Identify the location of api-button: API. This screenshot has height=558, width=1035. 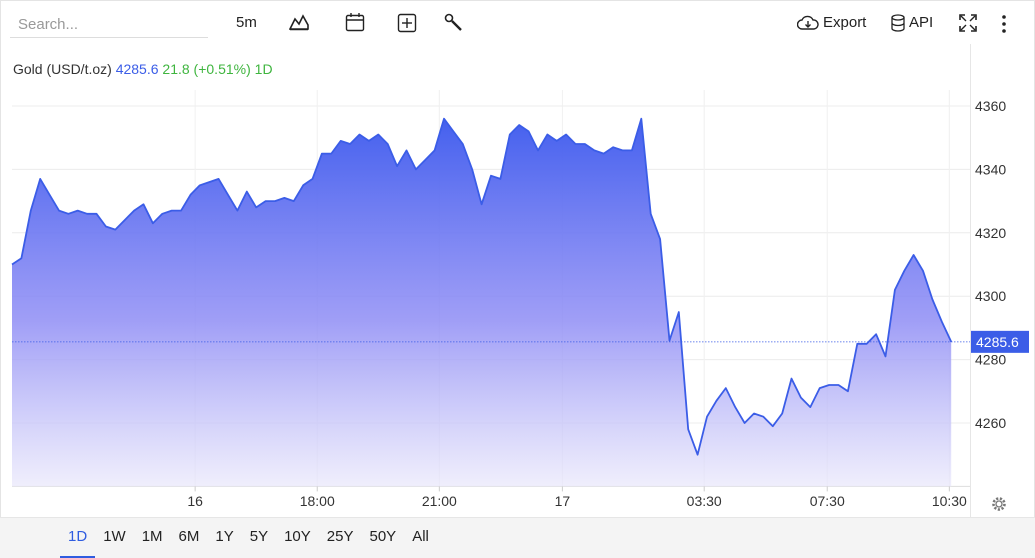
(921, 22).